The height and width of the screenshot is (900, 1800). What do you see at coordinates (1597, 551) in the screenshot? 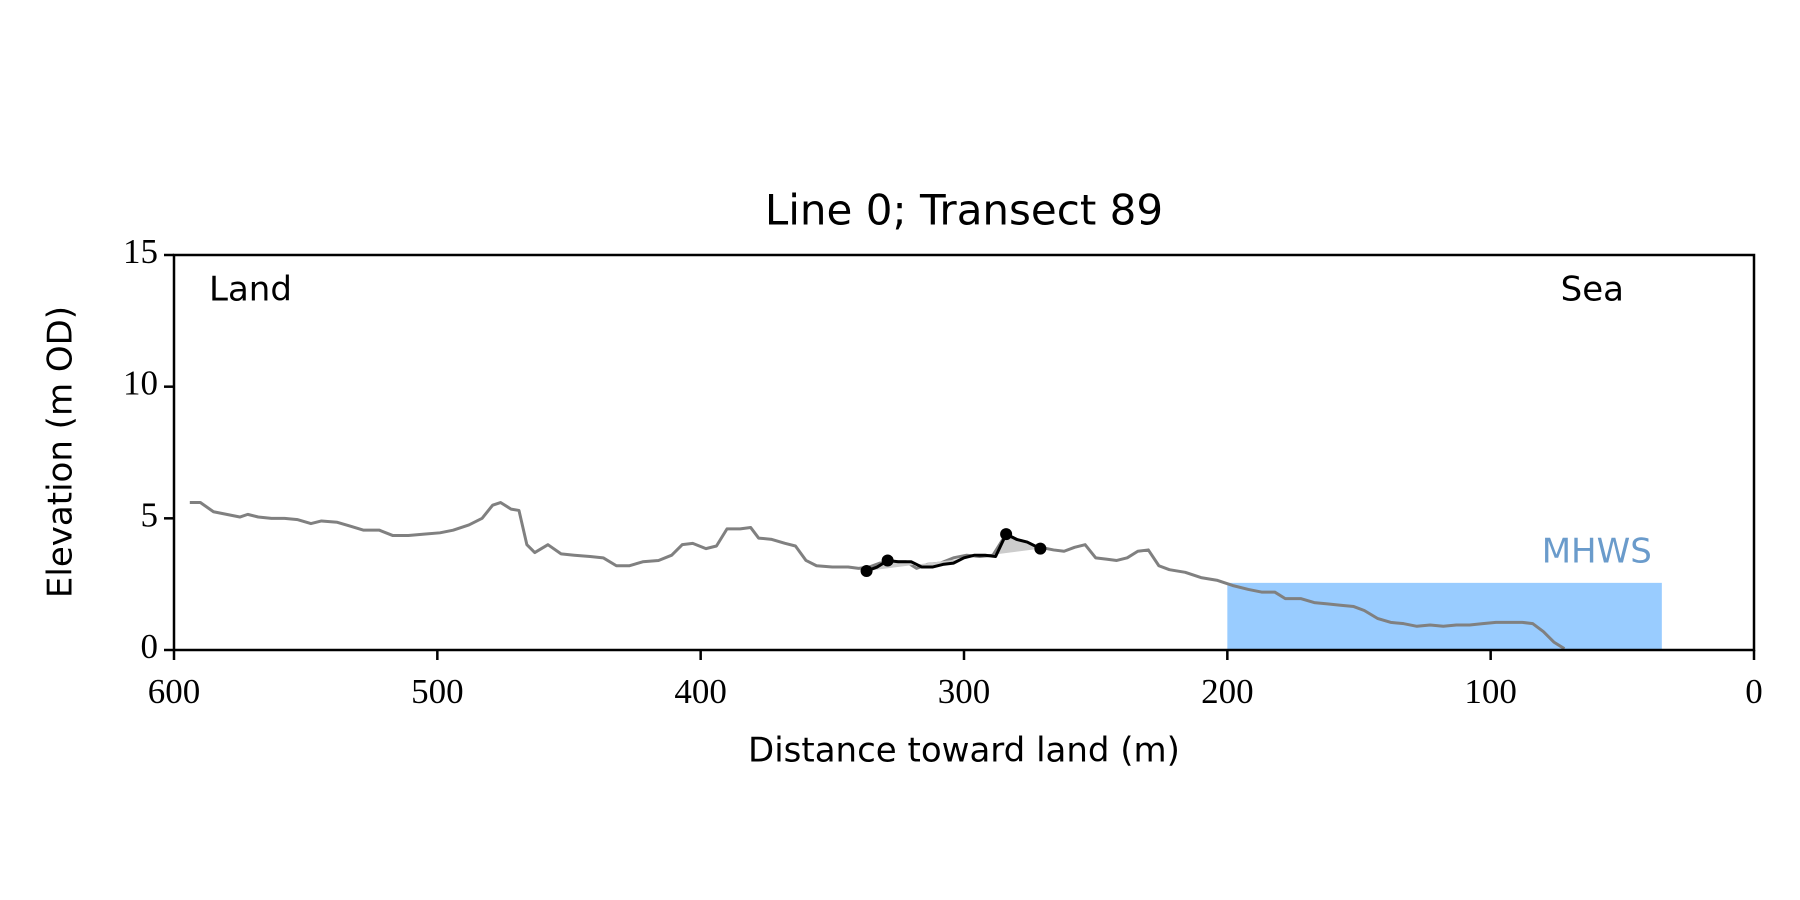
I see `mhws-label: MHWS` at bounding box center [1597, 551].